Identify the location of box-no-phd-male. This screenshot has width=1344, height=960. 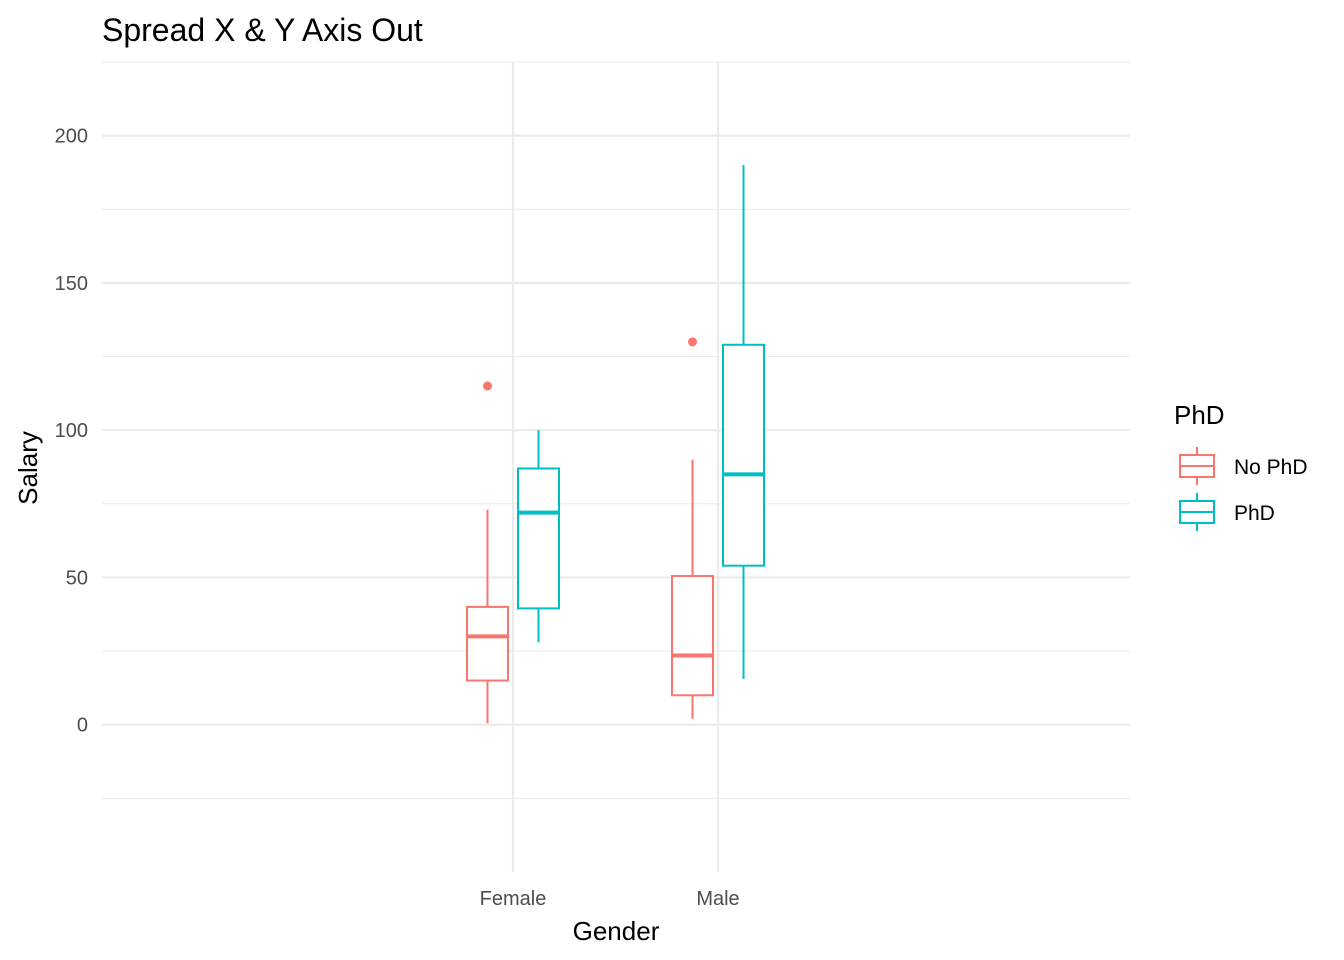
(692, 528).